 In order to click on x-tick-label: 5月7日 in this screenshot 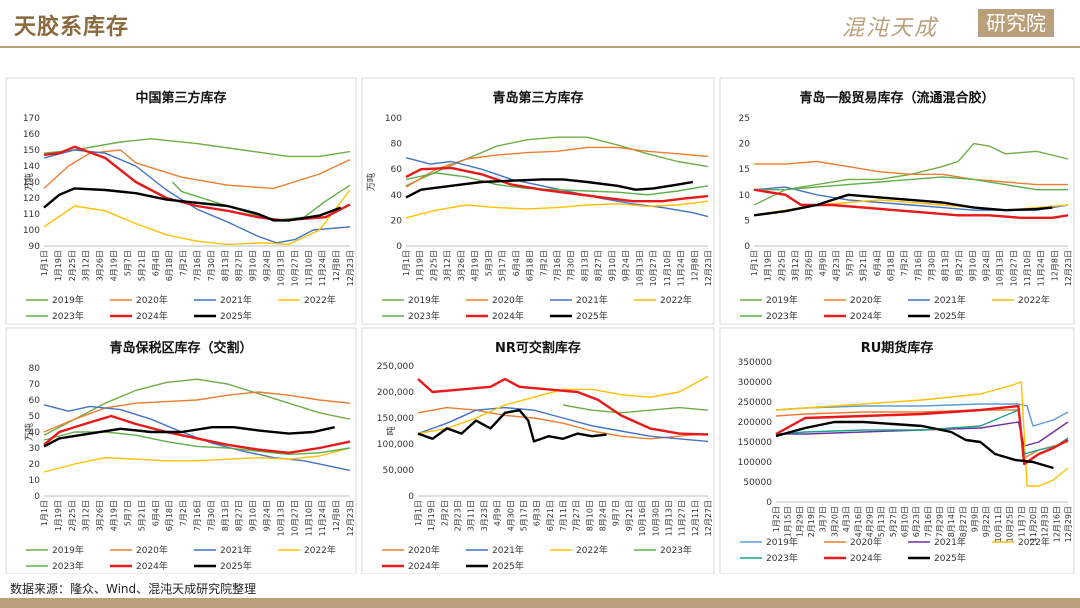, I will do `click(850, 263)`.